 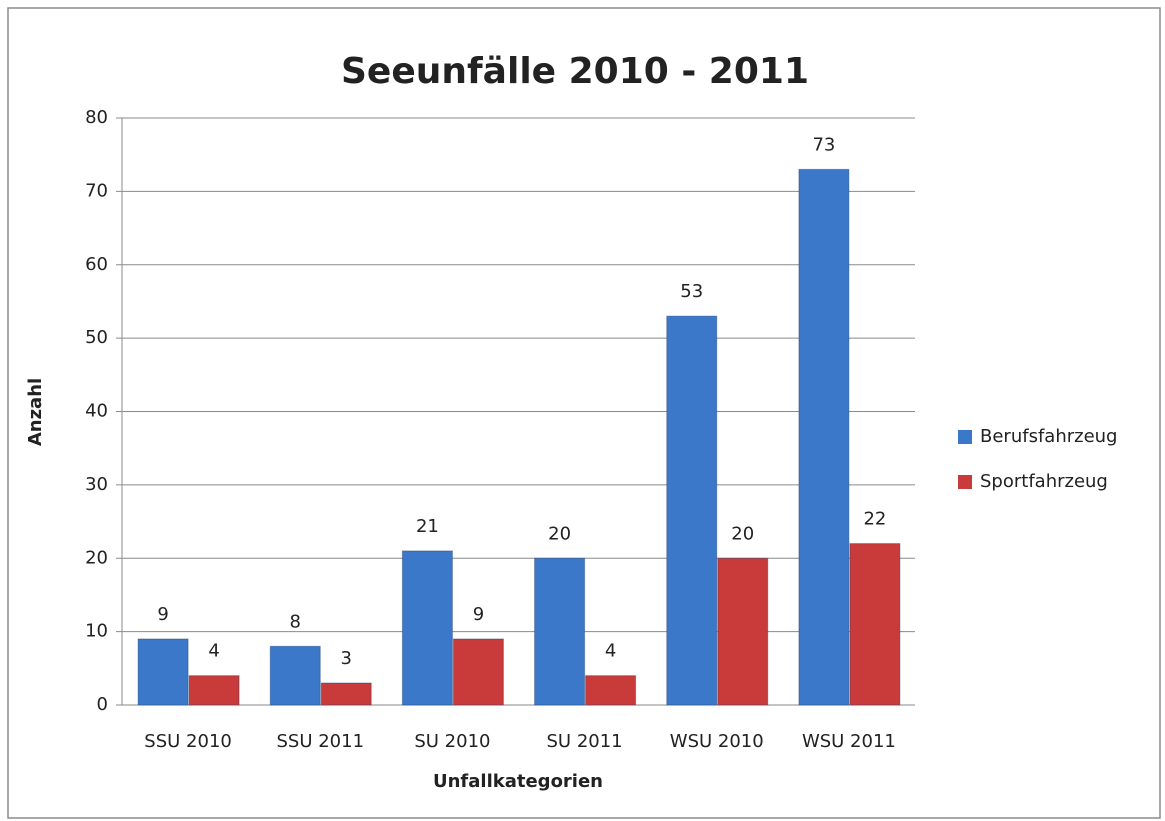 What do you see at coordinates (585, 741) in the screenshot?
I see `x-tick-label: SU 2011` at bounding box center [585, 741].